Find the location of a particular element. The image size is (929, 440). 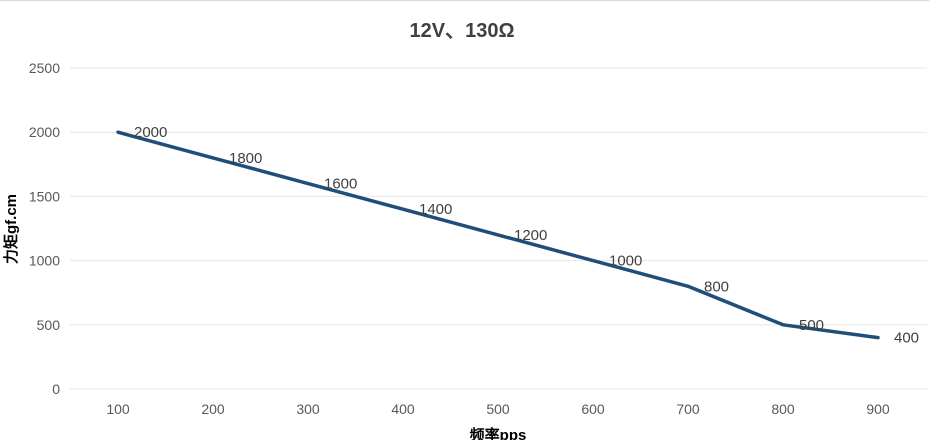

y-tick-label: 1000 is located at coordinates (44, 261).